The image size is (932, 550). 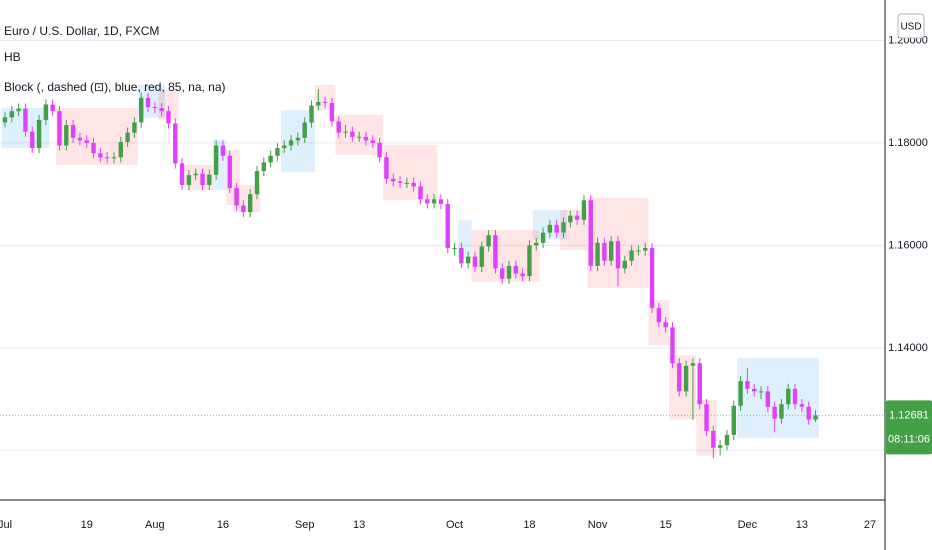 What do you see at coordinates (305, 525) in the screenshot?
I see `x-tick-label: Sep` at bounding box center [305, 525].